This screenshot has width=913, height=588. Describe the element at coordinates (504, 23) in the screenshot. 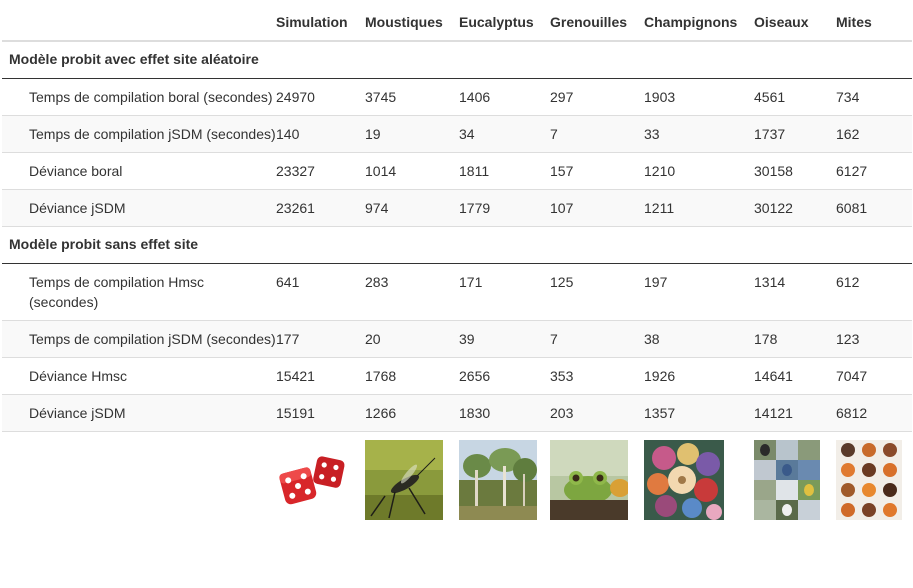

I see `header-eucalyptus: Eucalyptus` at that location.